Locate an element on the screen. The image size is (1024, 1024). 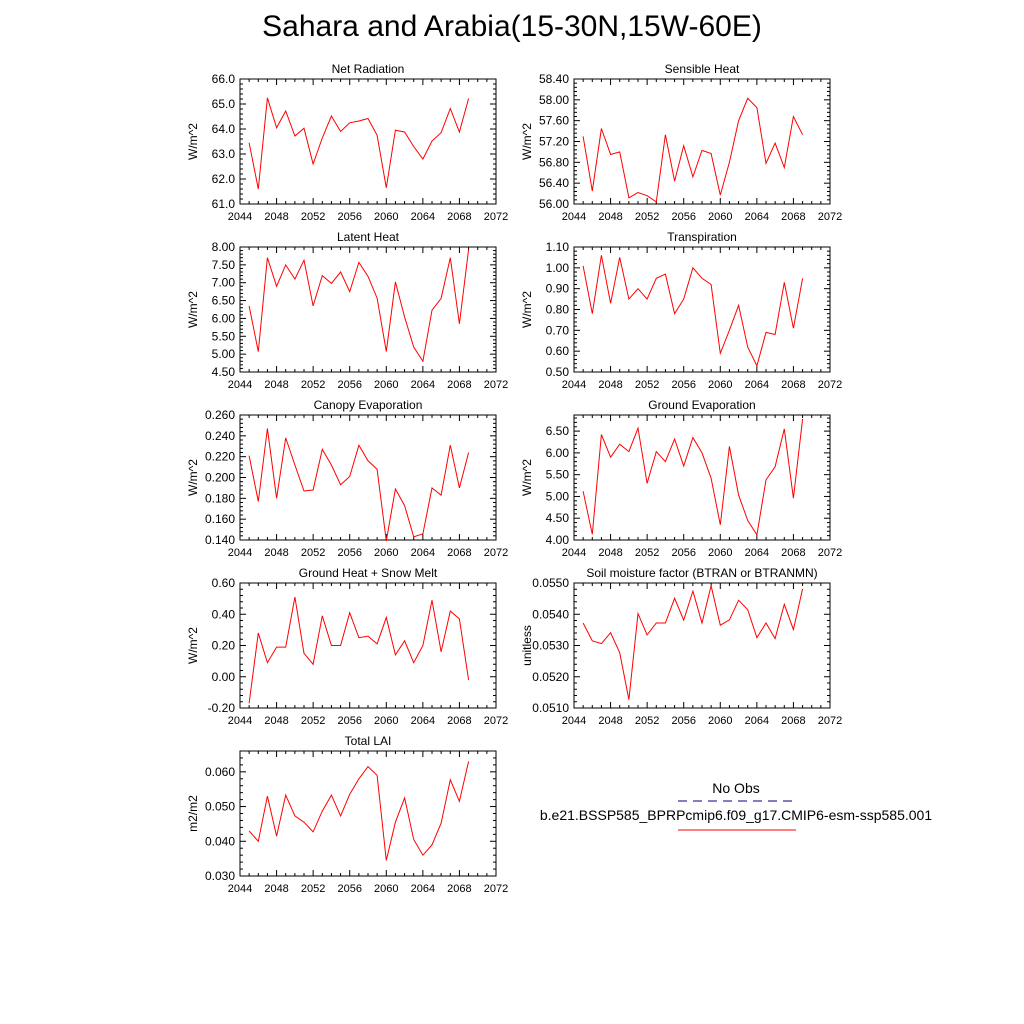
y-tick-label: 7.00 is located at coordinates (224, 283).